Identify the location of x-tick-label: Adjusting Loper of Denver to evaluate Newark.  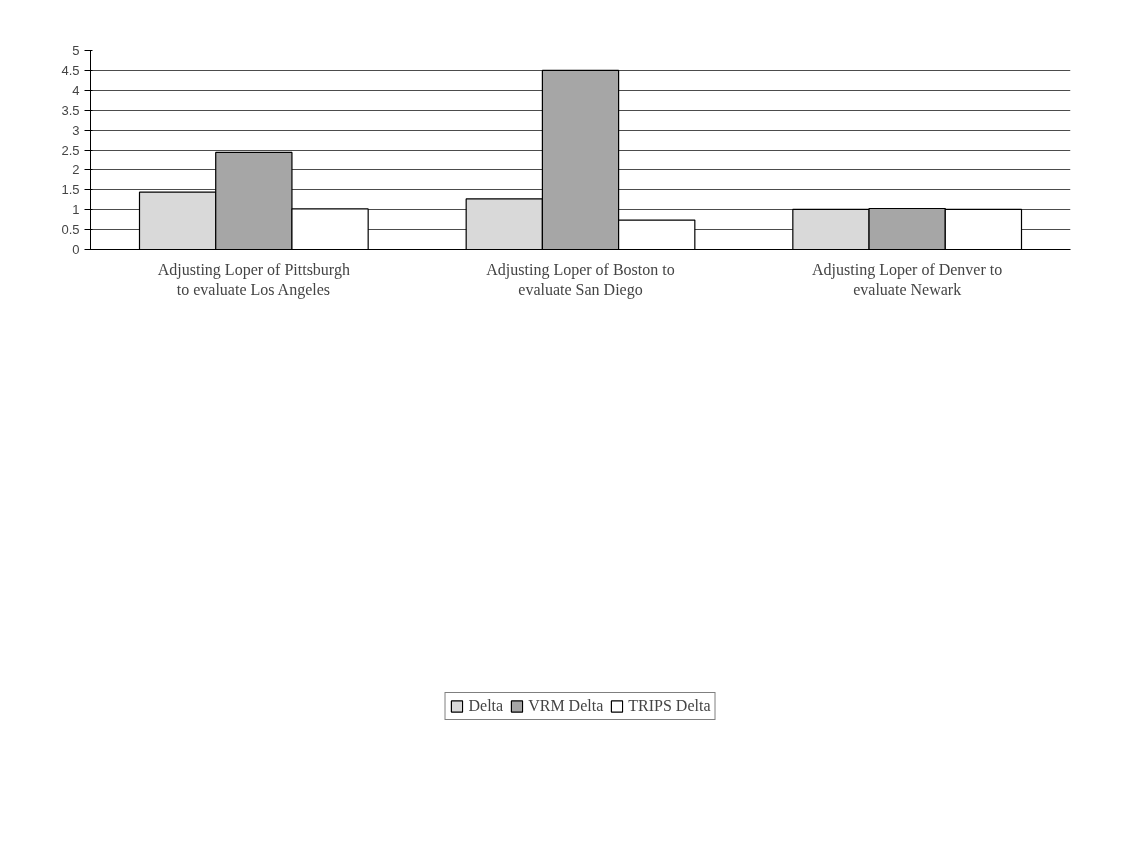
(907, 279).